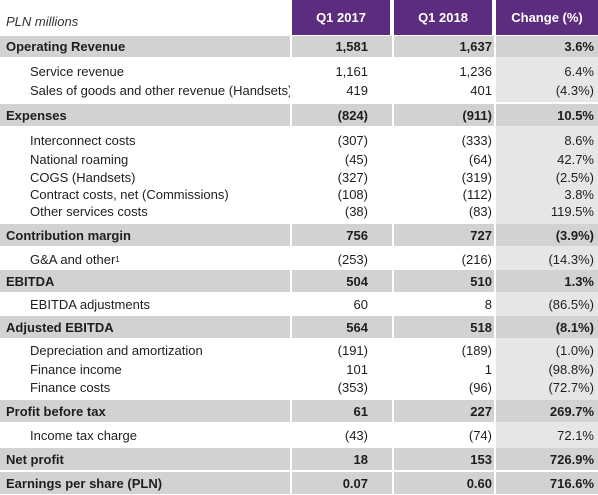  Describe the element at coordinates (575, 159) in the screenshot. I see `change-value: 42.7%` at that location.